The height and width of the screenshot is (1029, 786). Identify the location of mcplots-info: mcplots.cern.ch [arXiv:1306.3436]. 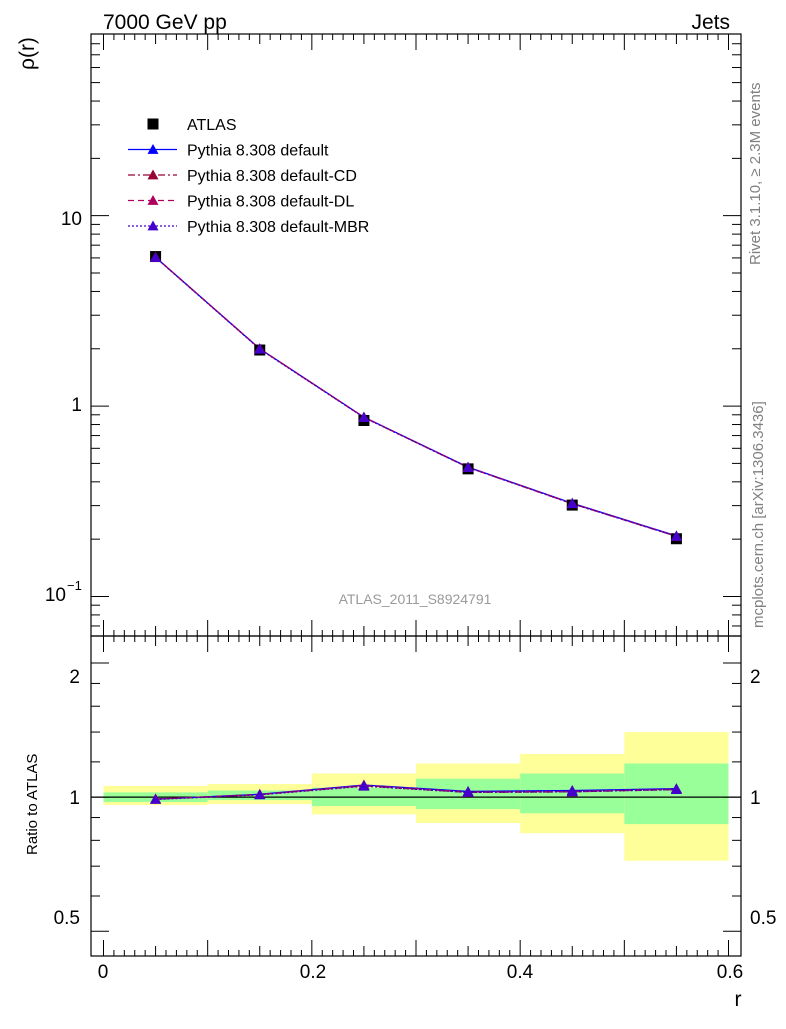
(758, 514).